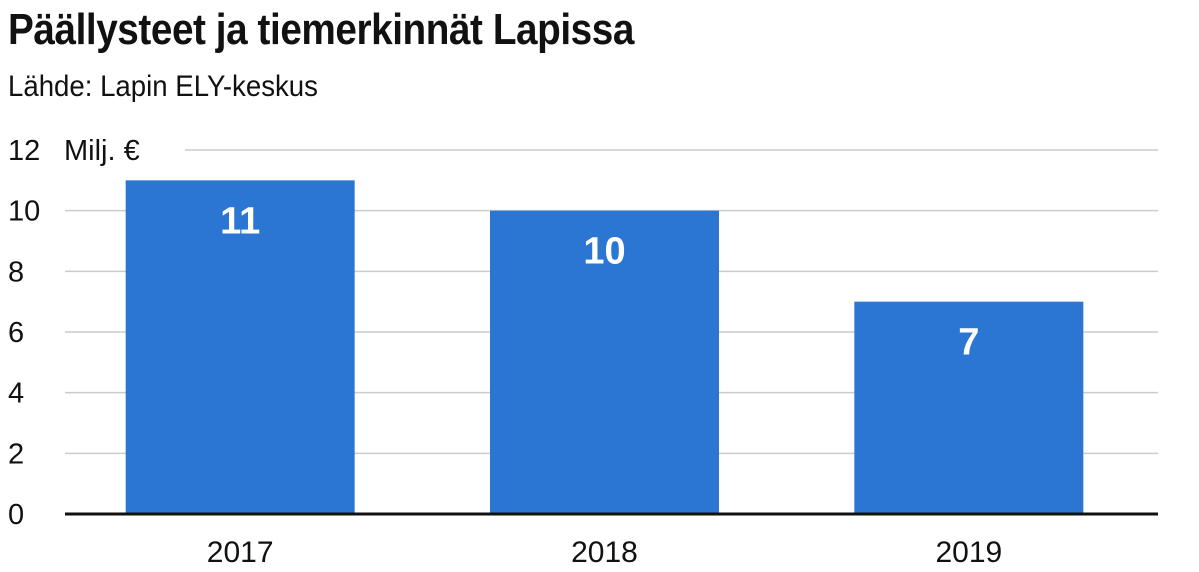  What do you see at coordinates (16, 333) in the screenshot?
I see `y-tick-label-6: 6` at bounding box center [16, 333].